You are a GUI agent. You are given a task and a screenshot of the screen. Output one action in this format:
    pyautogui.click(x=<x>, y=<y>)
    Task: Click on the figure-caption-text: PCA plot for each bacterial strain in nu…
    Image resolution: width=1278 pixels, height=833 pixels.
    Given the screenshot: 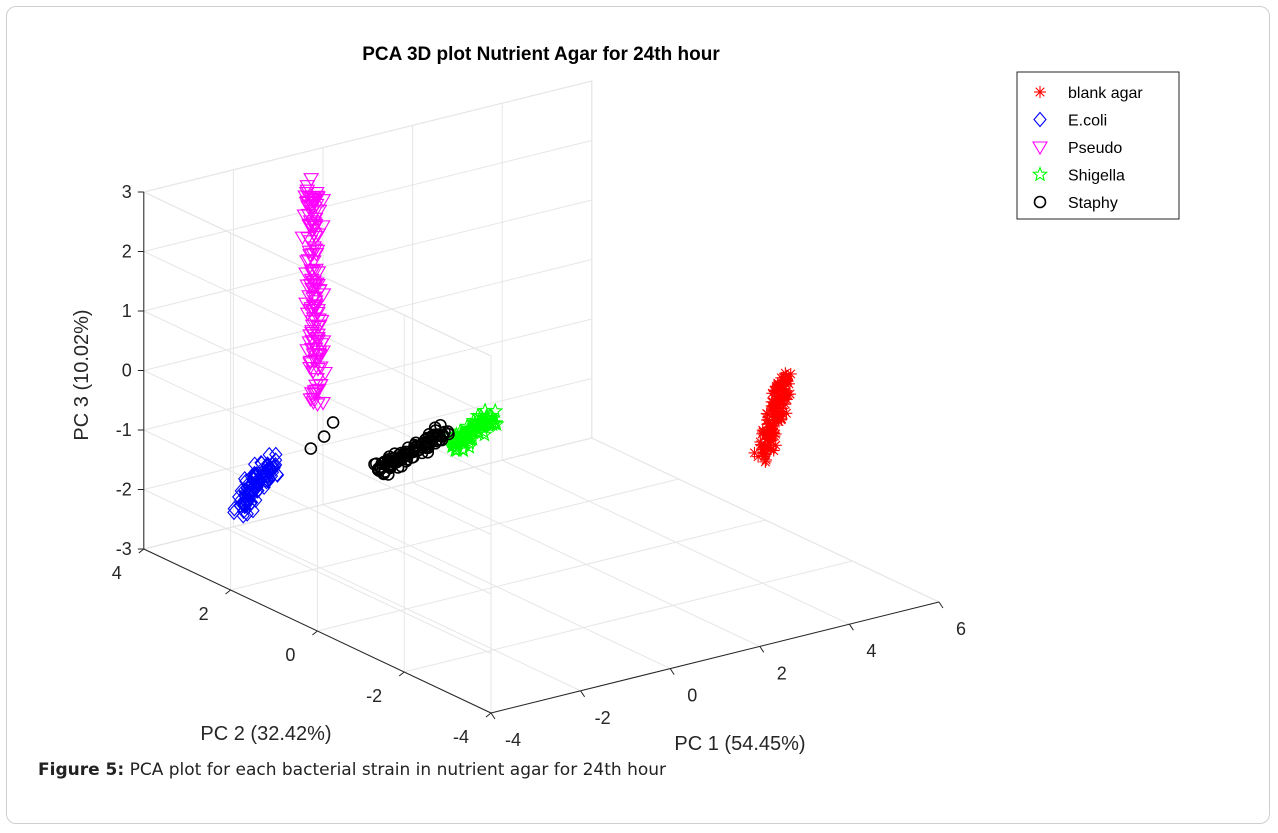 What is the action you would take?
    pyautogui.click(x=395, y=770)
    